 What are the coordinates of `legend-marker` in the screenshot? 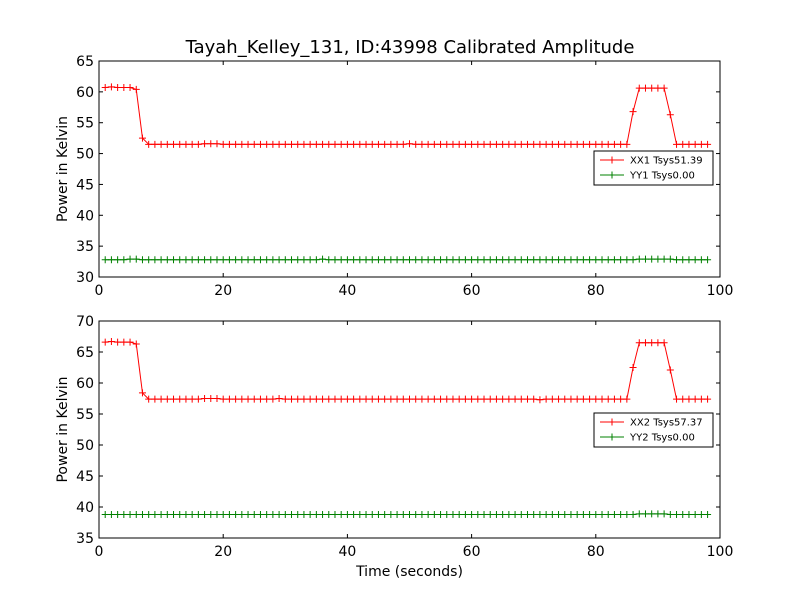 It's located at (612, 422).